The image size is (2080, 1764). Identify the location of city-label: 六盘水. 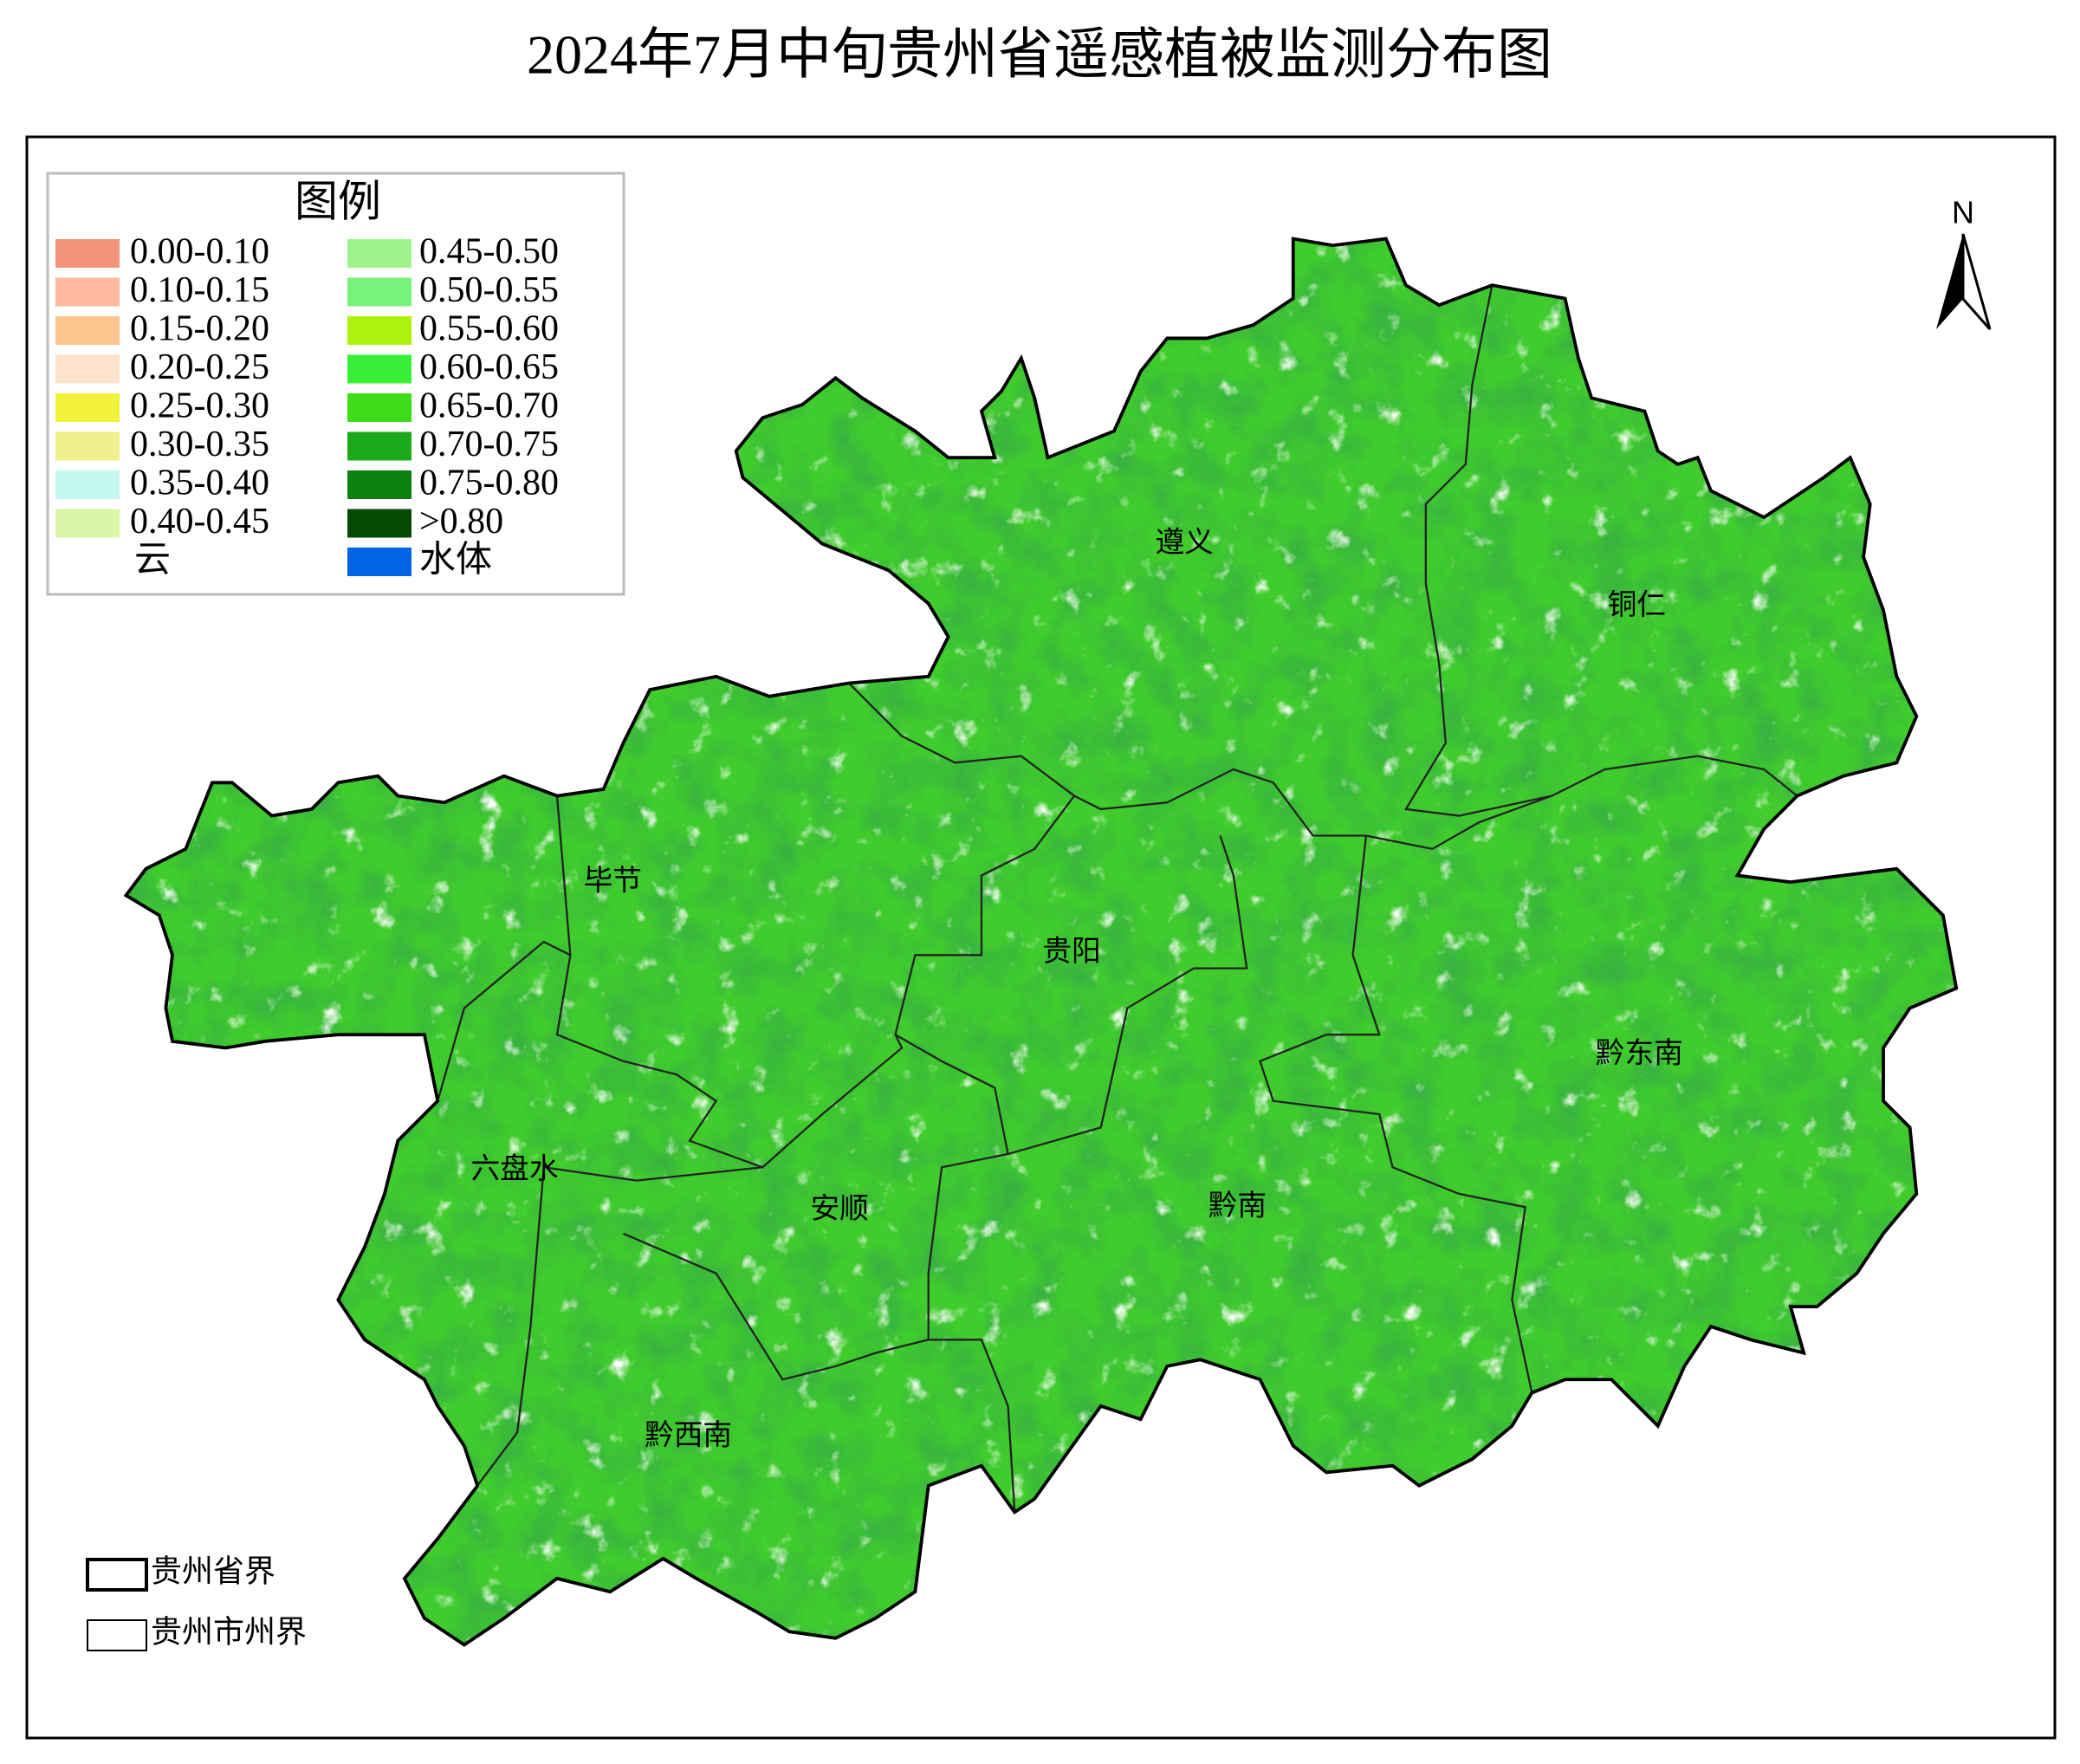
(515, 1168).